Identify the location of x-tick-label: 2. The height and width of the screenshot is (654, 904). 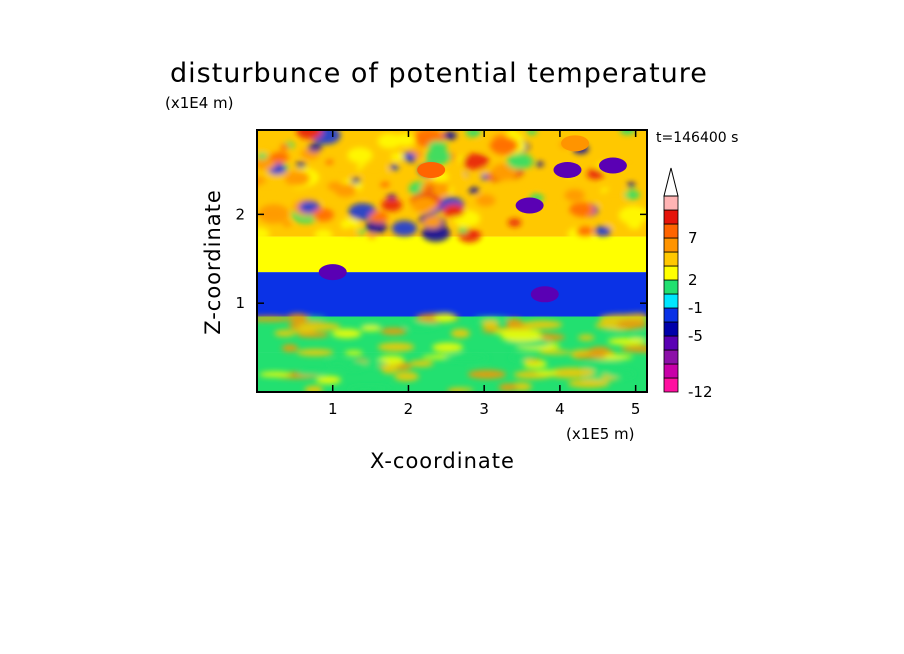
(409, 409).